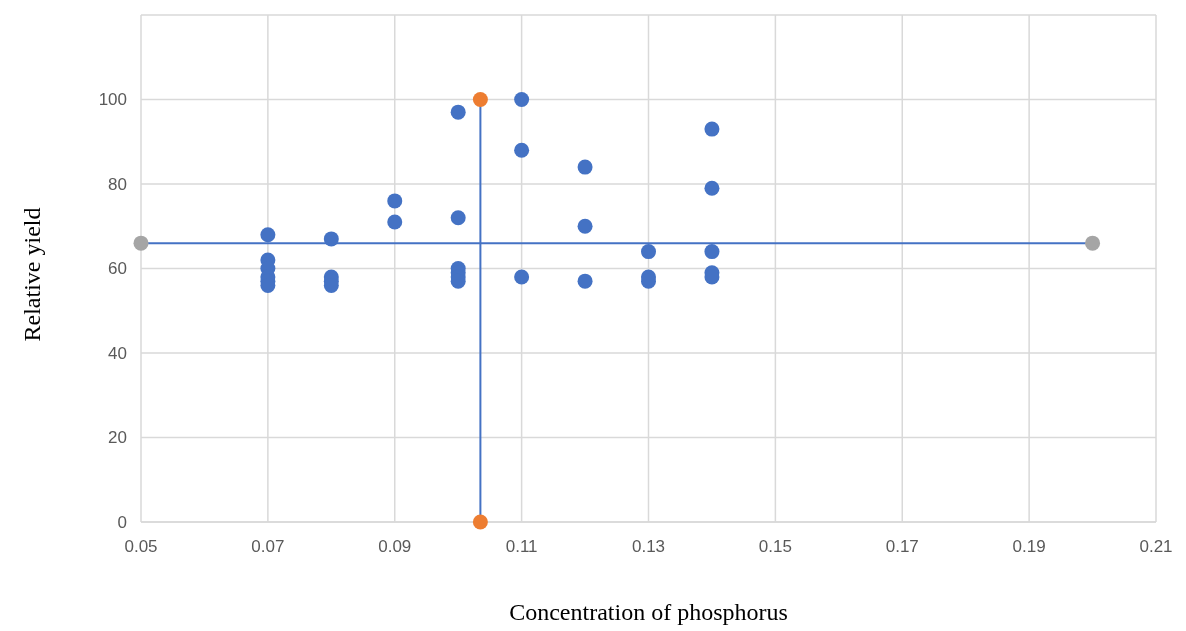 Image resolution: width=1186 pixels, height=631 pixels. What do you see at coordinates (117, 184) in the screenshot?
I see `y-tick-label: 80` at bounding box center [117, 184].